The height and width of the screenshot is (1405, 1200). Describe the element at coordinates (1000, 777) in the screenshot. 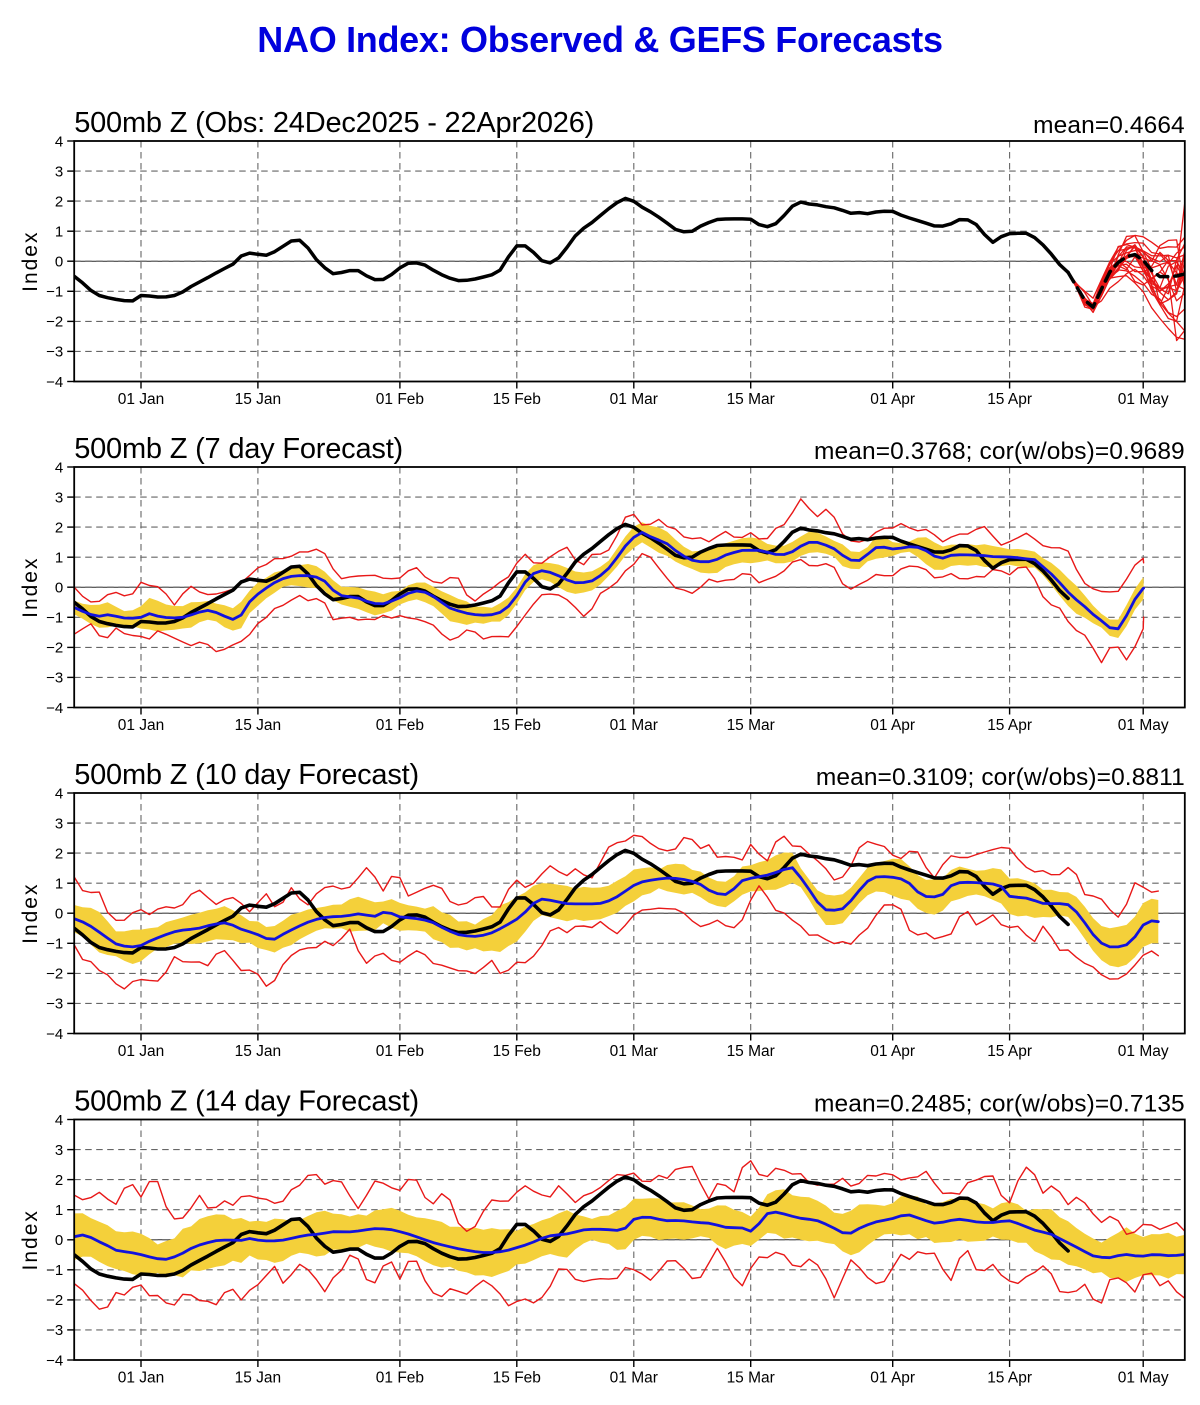

I see `svg-text: mean=0.3109; cor(w/obs)=0.8811` at that location.